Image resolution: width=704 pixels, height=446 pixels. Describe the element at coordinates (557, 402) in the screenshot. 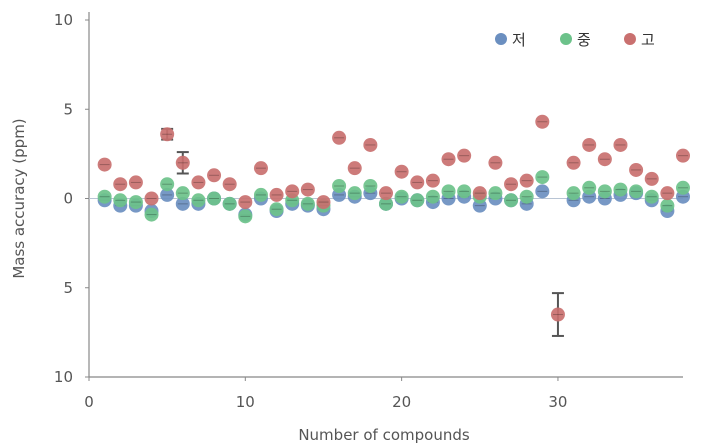

I see `x-tick-label: 30` at that location.